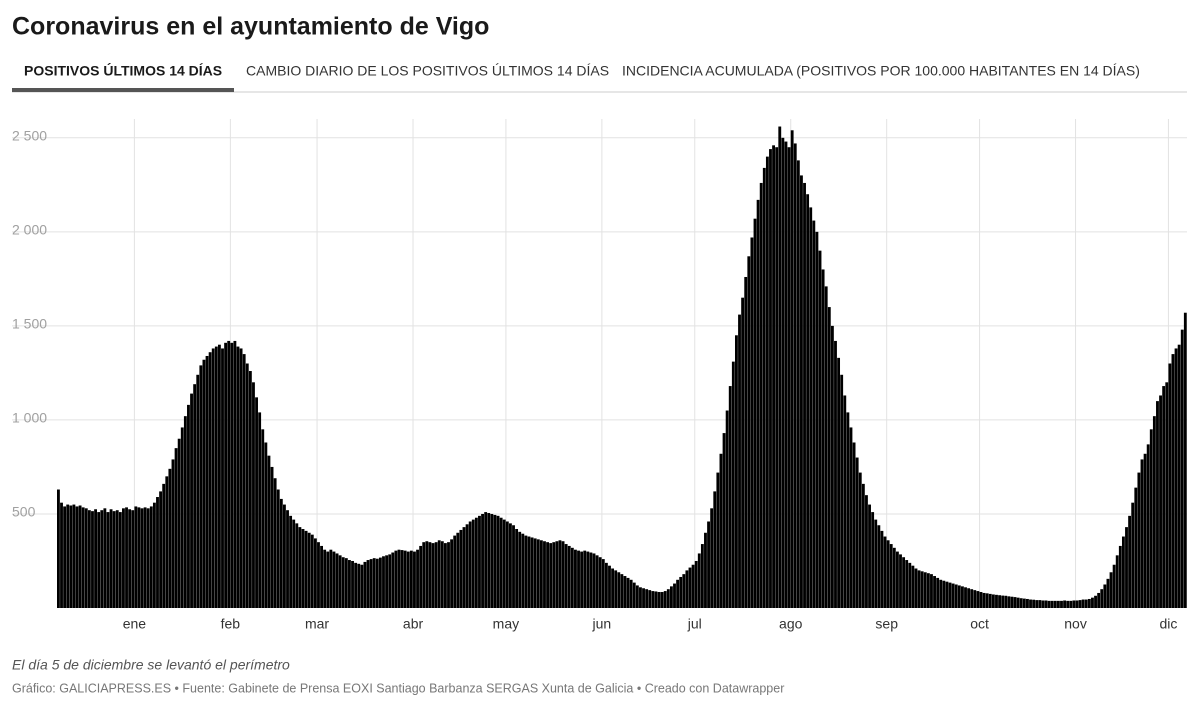 Image resolution: width=1199 pixels, height=709 pixels. Describe the element at coordinates (413, 624) in the screenshot. I see `x-tick-label: abr` at that location.